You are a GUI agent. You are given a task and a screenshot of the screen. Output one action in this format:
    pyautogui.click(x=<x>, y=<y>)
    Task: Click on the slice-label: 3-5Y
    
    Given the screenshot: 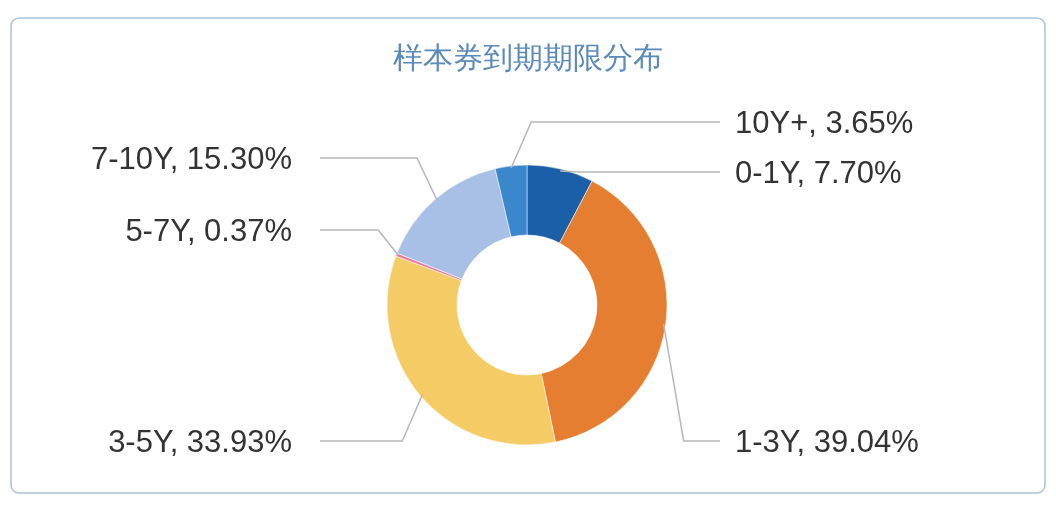 What is the action you would take?
    pyautogui.click(x=140, y=441)
    